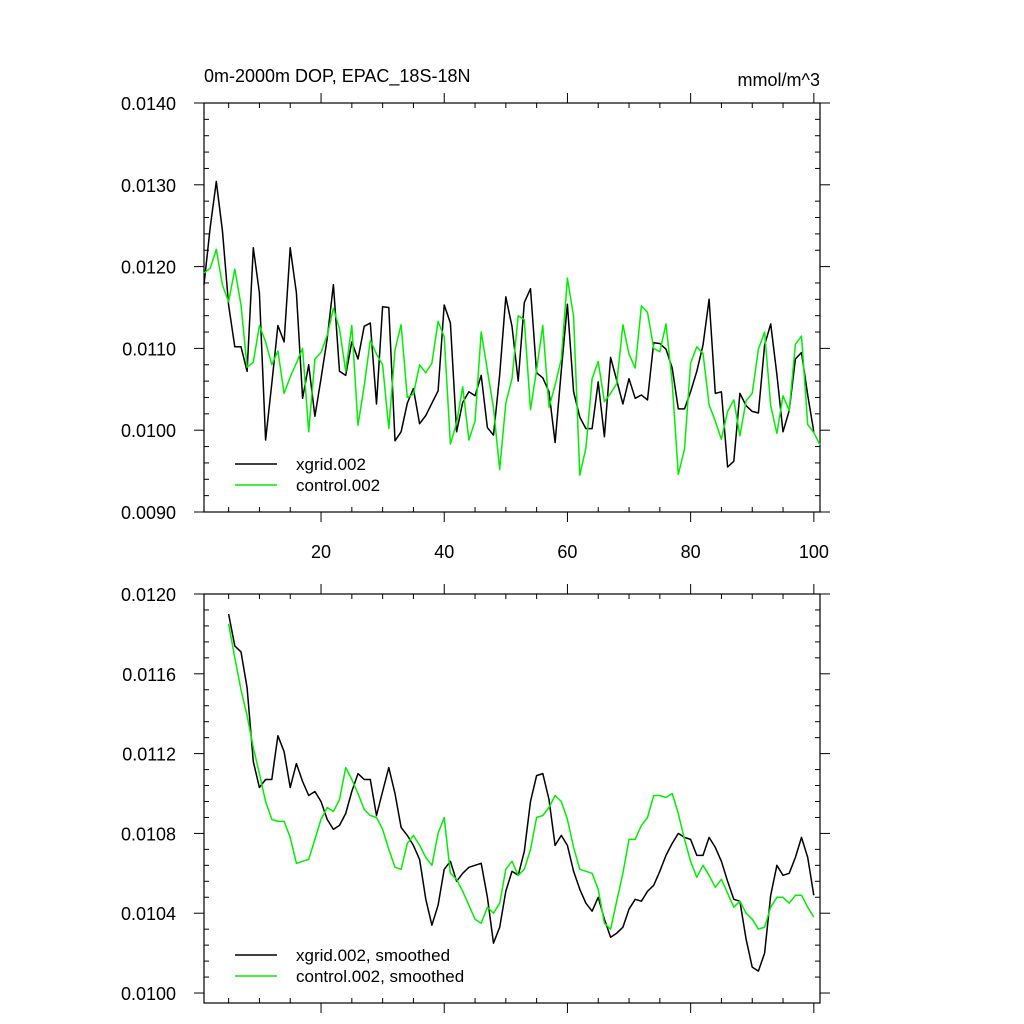 The height and width of the screenshot is (1024, 1024). Describe the element at coordinates (148, 914) in the screenshot. I see `y-tick-label: 0.0104` at that location.